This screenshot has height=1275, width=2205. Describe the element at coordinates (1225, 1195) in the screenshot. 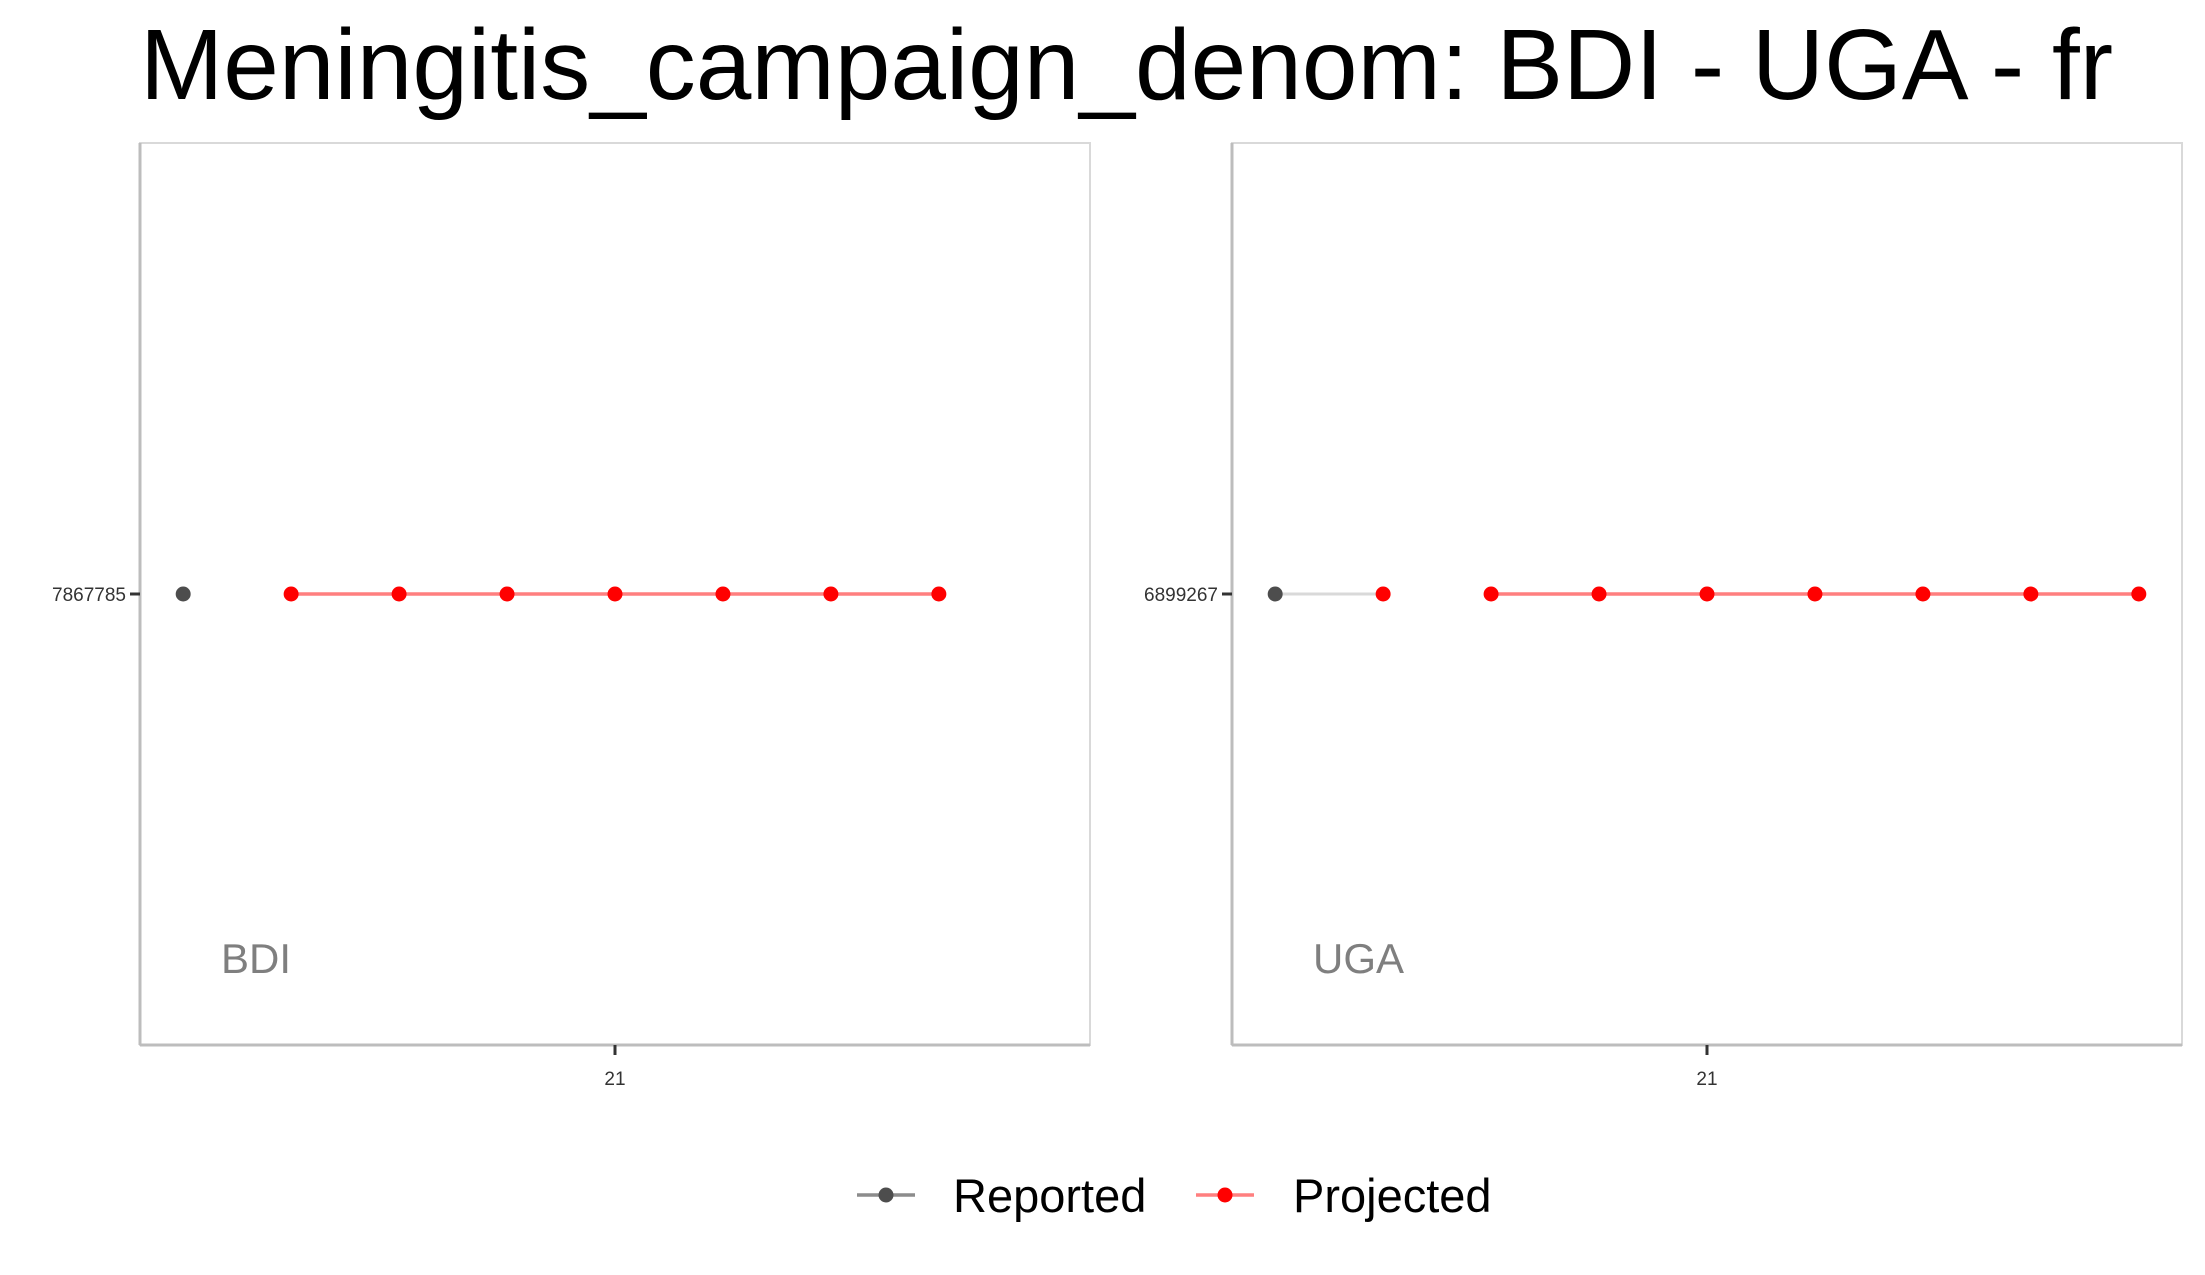

I see `legend-projected-key-point` at that location.